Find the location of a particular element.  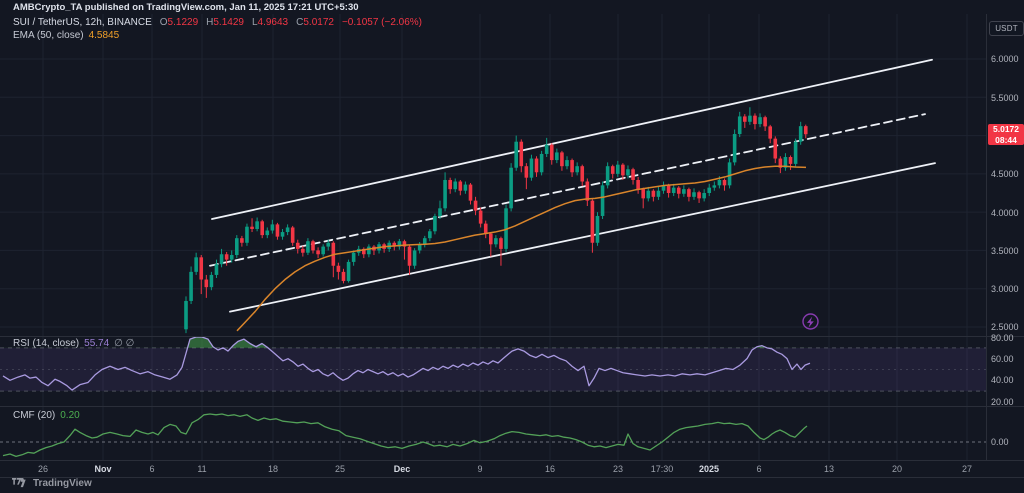

rsi-overbought-fill is located at coordinates (406, 342).